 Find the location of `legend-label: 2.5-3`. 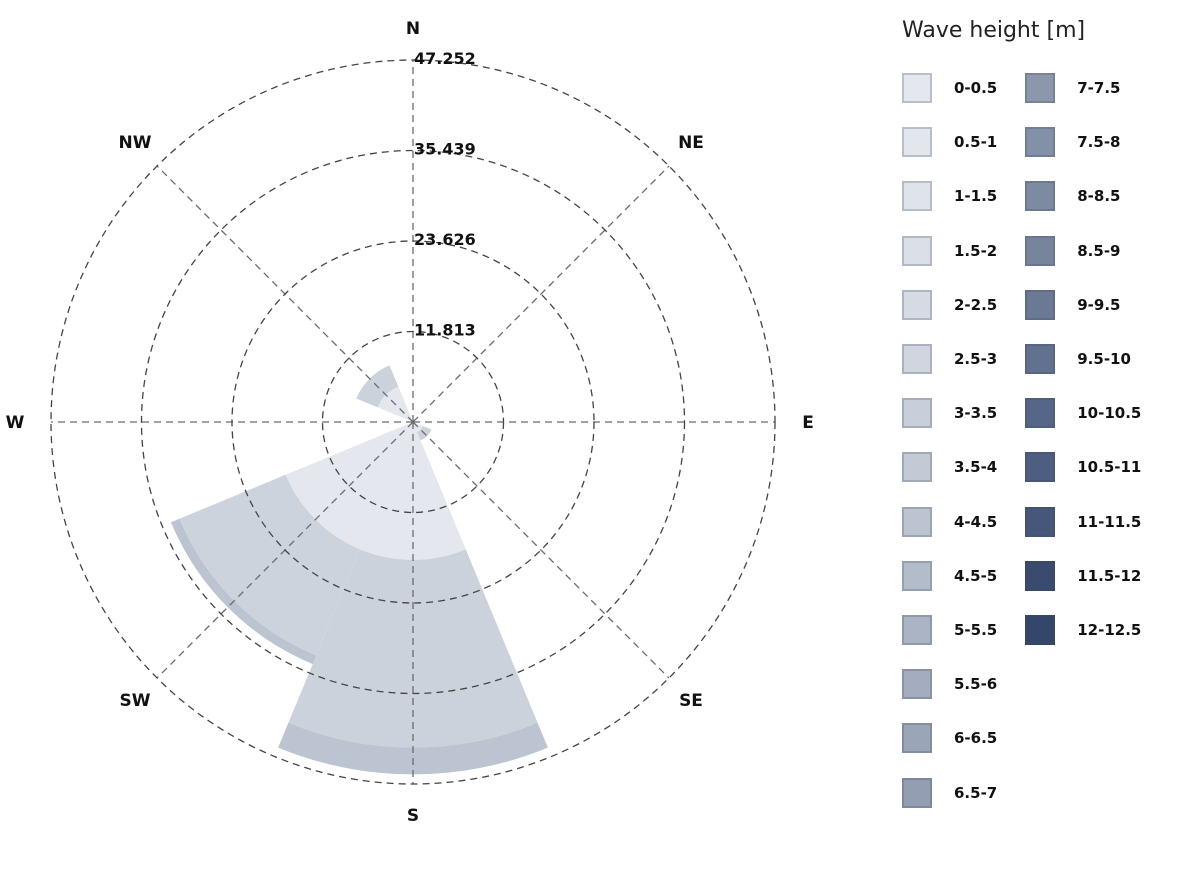

legend-label: 2.5-3 is located at coordinates (976, 359).